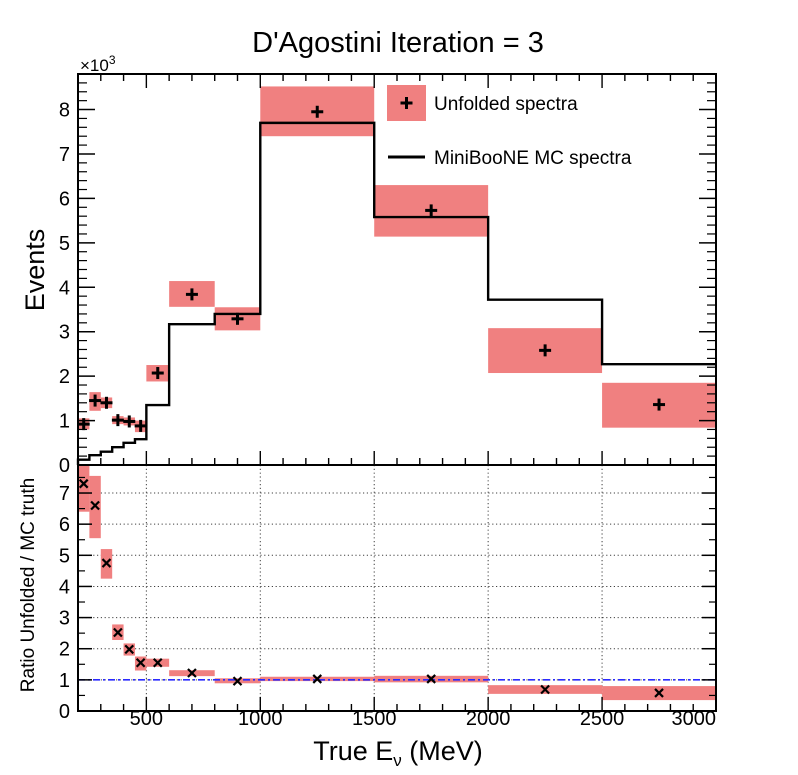 The width and height of the screenshot is (798, 775). Describe the element at coordinates (64, 712) in the screenshot. I see `bottom-y-tick-label: 0` at that location.